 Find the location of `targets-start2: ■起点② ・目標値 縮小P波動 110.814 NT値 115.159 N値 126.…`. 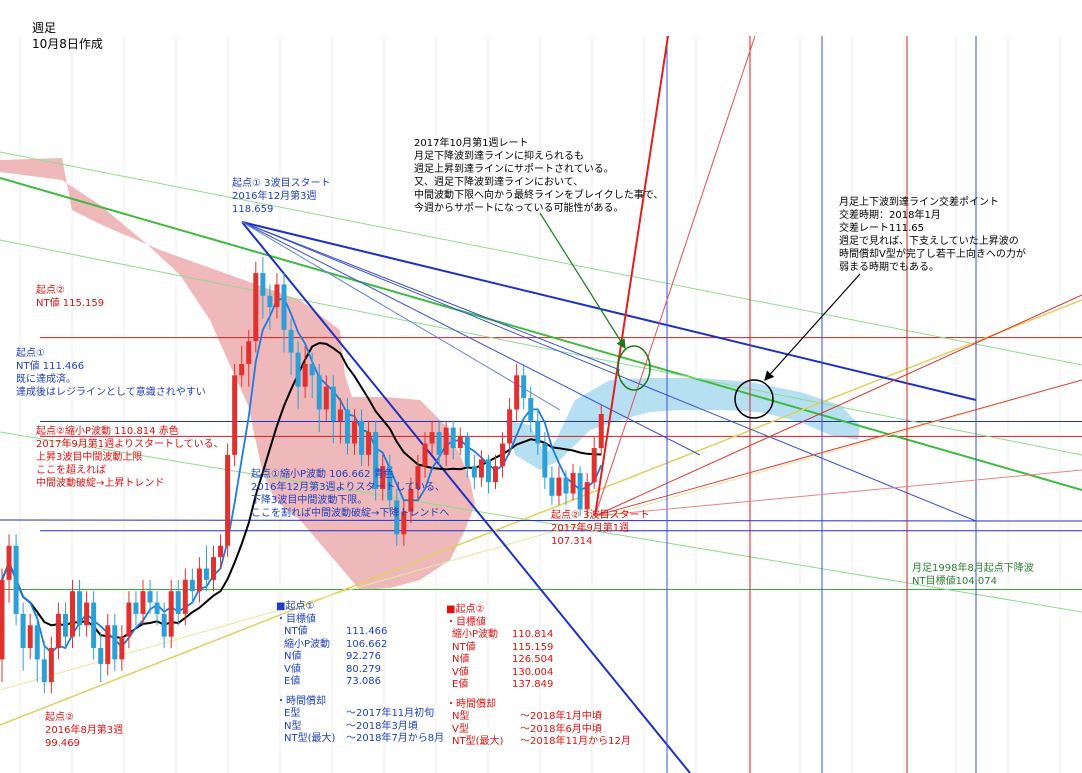

targets-start2: ■起点② ・目標値 縮小P波動 110.814 NT値 115.159 N値 126.… is located at coordinates (538, 676).